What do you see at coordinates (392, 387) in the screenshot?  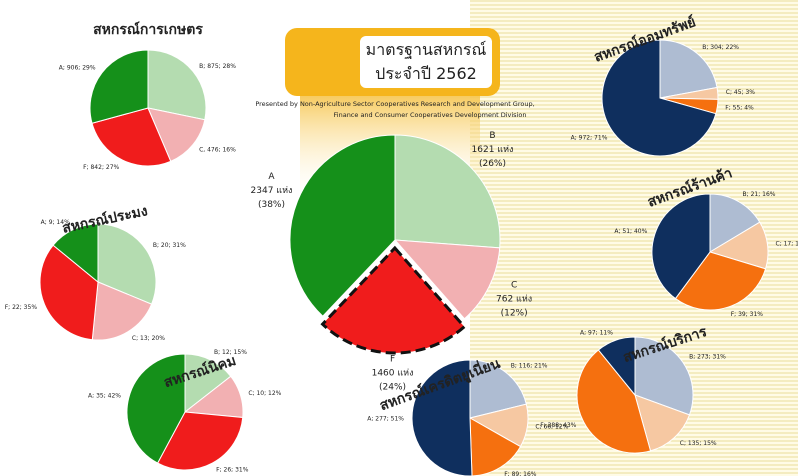 I see `slice-percent-label: (24%)` at bounding box center [392, 387].